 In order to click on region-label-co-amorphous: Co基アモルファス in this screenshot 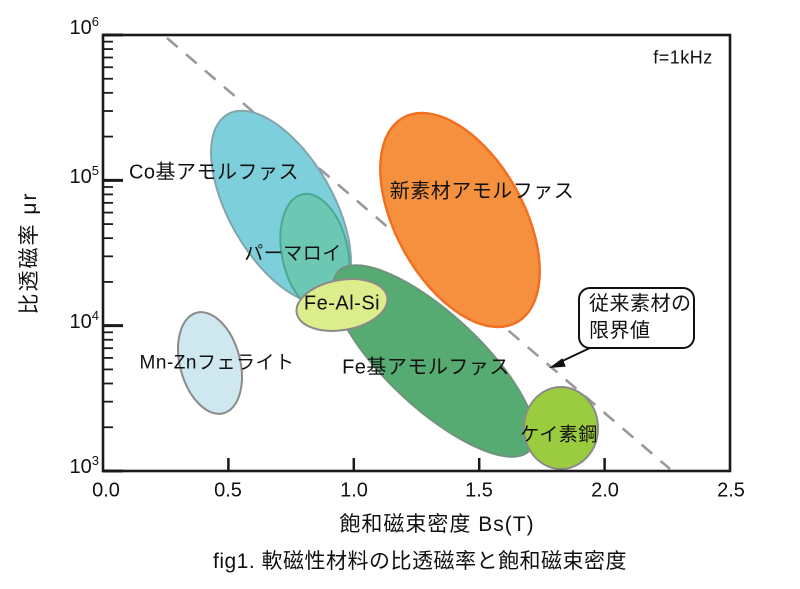, I will do `click(214, 172)`.